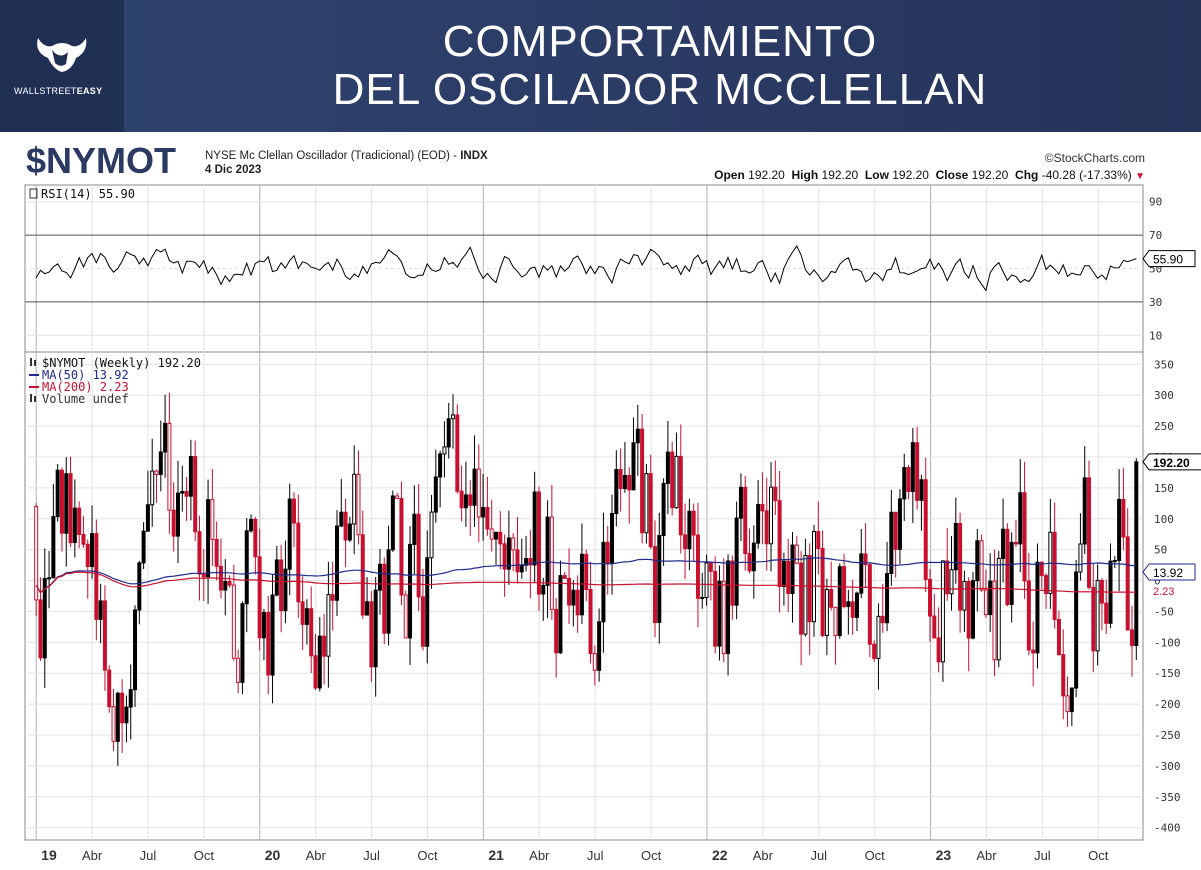 The image size is (1201, 870). Describe the element at coordinates (1171, 463) in the screenshot. I see `close-tag-label: 192.20` at that location.